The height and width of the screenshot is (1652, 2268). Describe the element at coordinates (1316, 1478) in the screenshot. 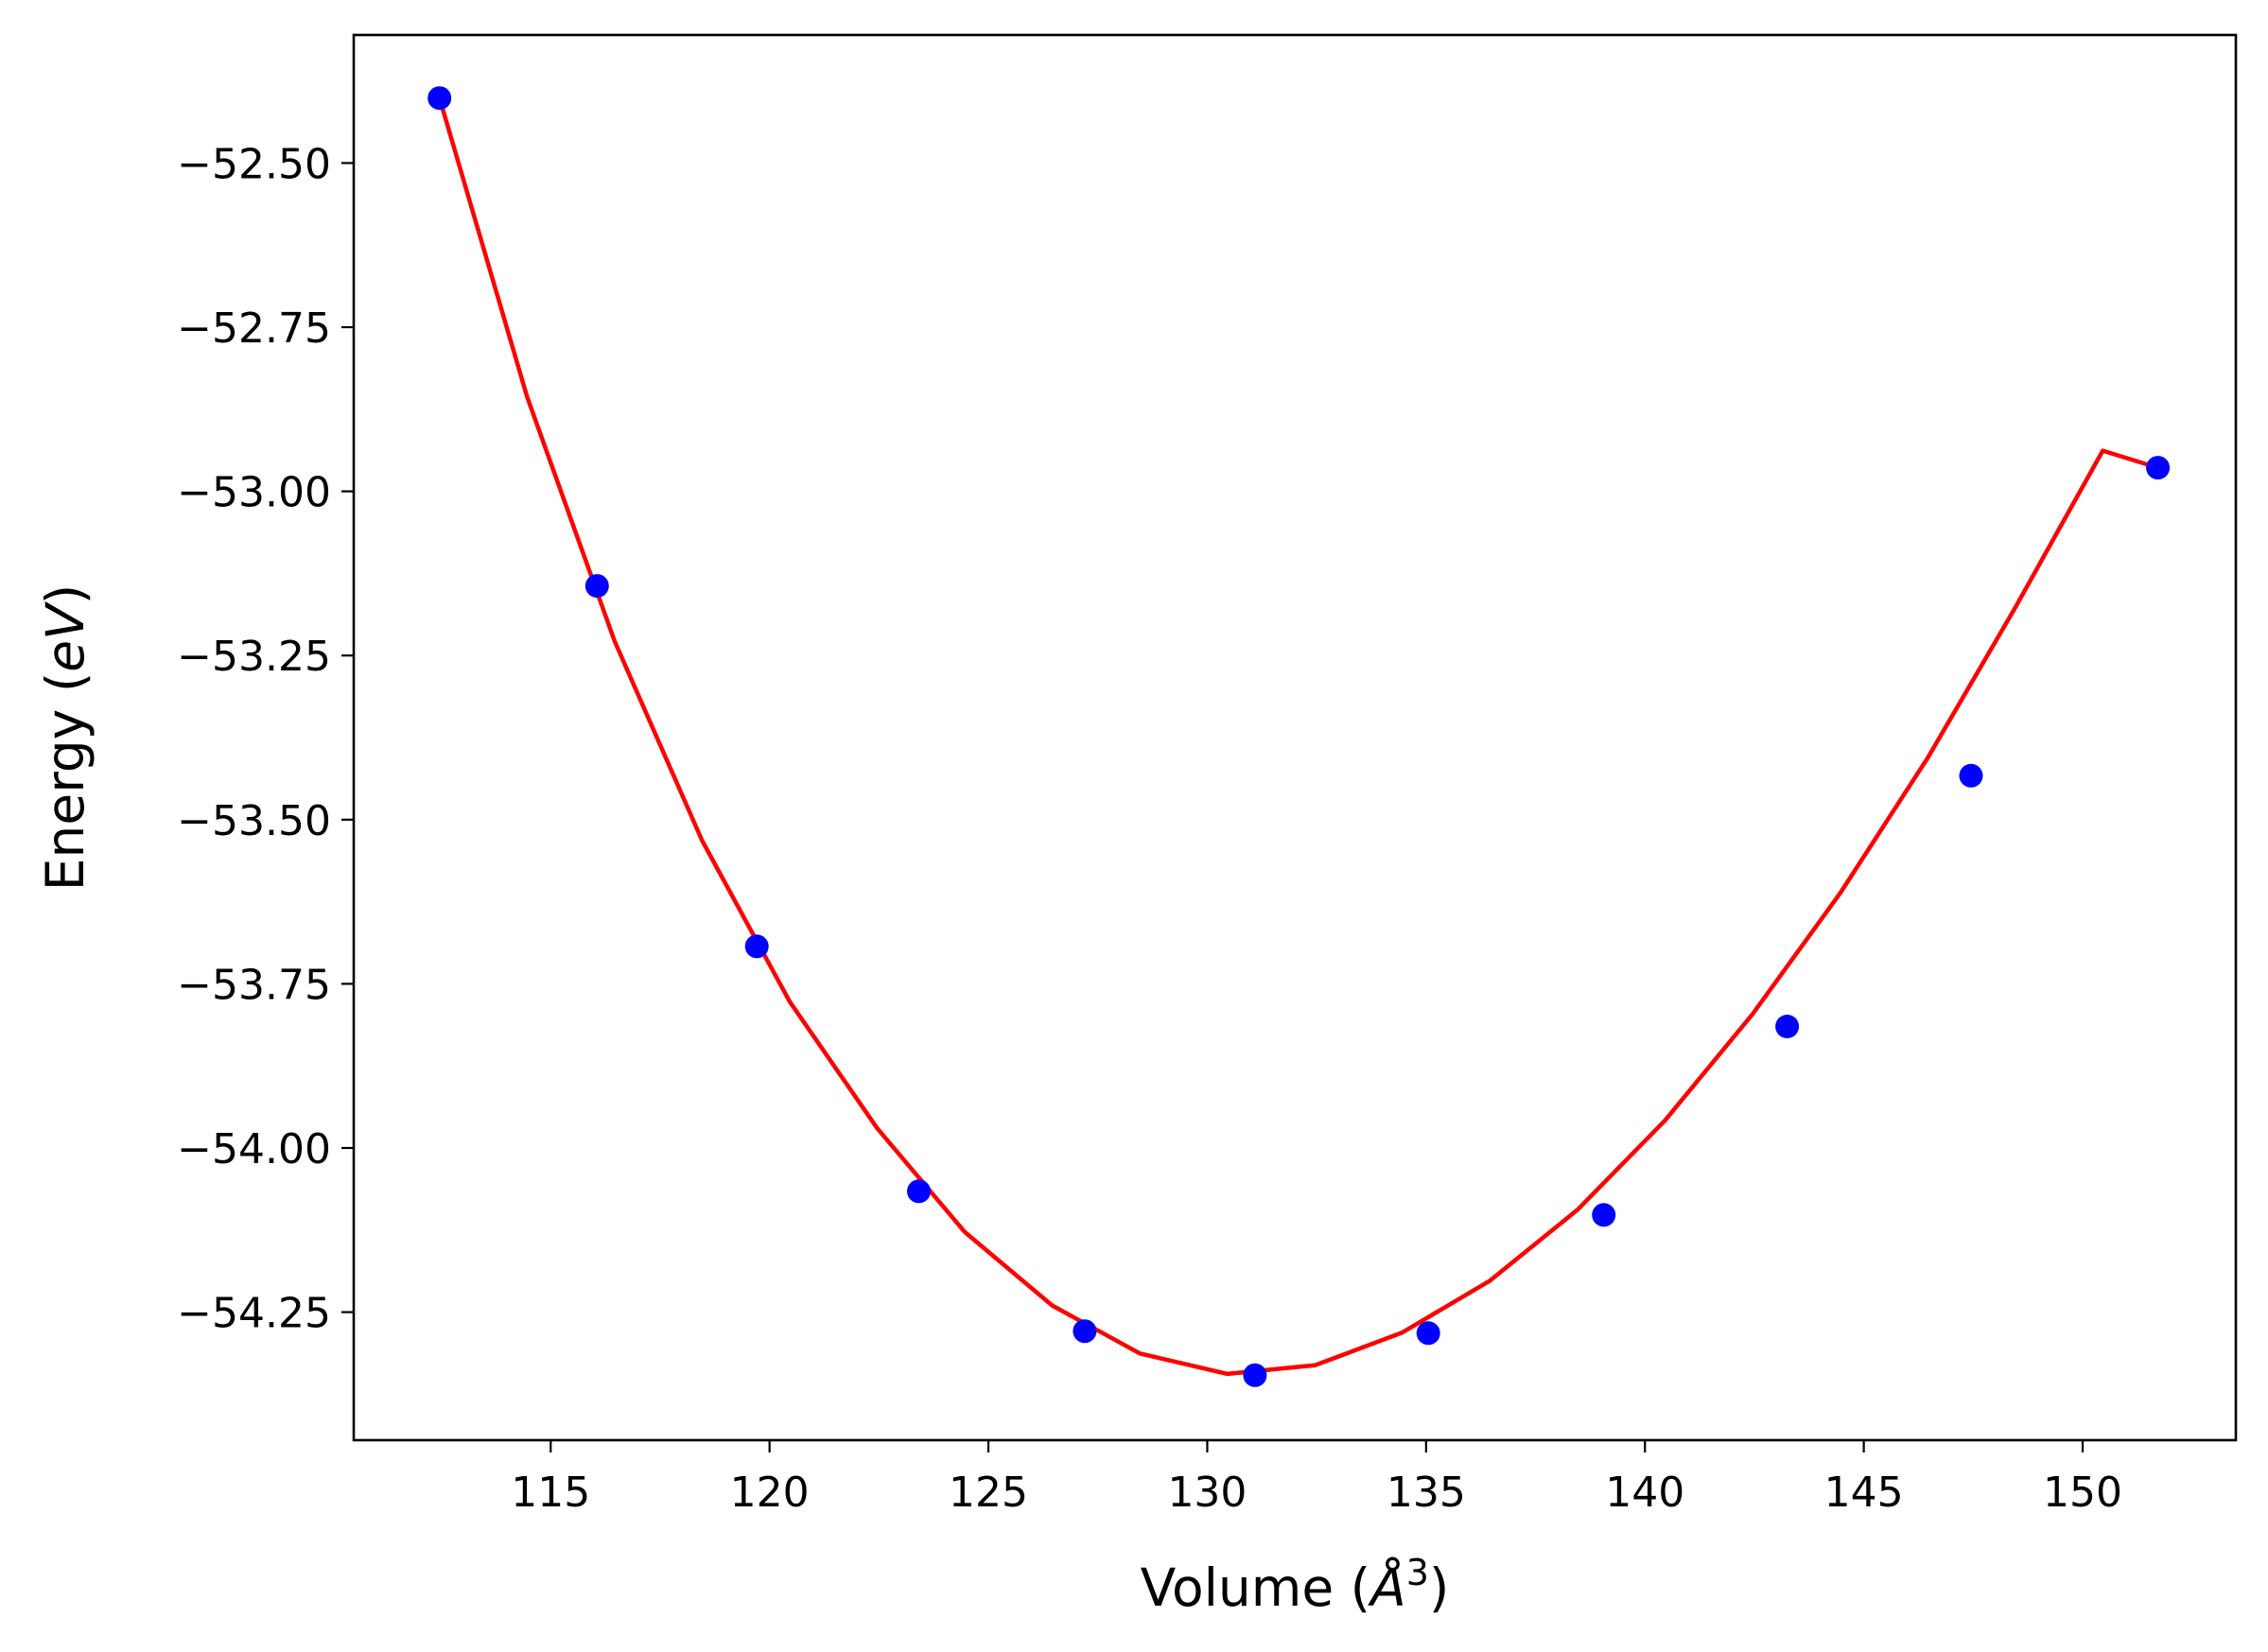

I see `x-axis-ticks: 115 120 125 130 135 140 145 150` at that location.